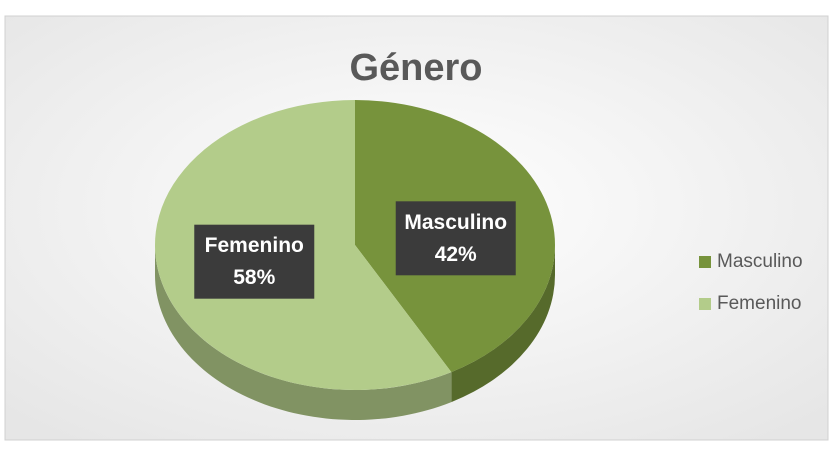  I want to click on data-label-category: Masculino, so click(455, 222).